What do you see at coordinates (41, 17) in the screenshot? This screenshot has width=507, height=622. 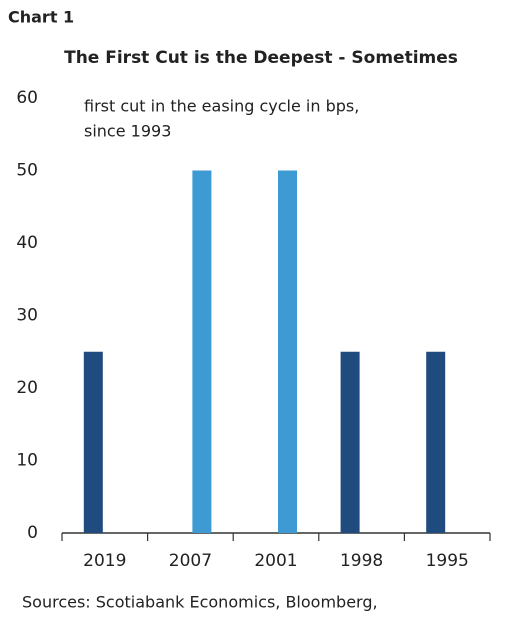 I see `chart-label: Chart 1` at bounding box center [41, 17].